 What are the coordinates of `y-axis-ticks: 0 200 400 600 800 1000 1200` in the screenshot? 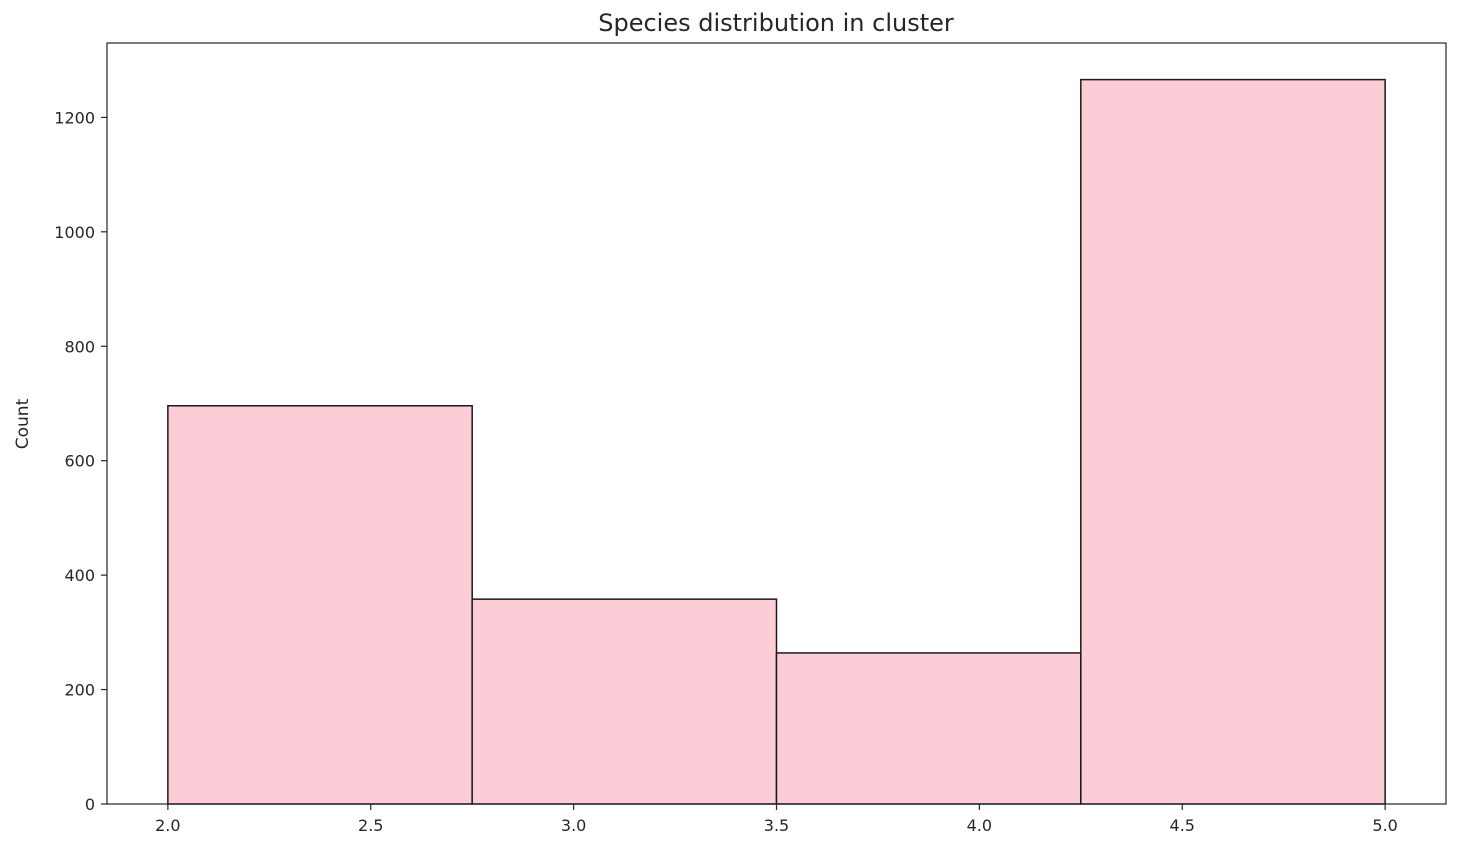 It's located at (80, 461).